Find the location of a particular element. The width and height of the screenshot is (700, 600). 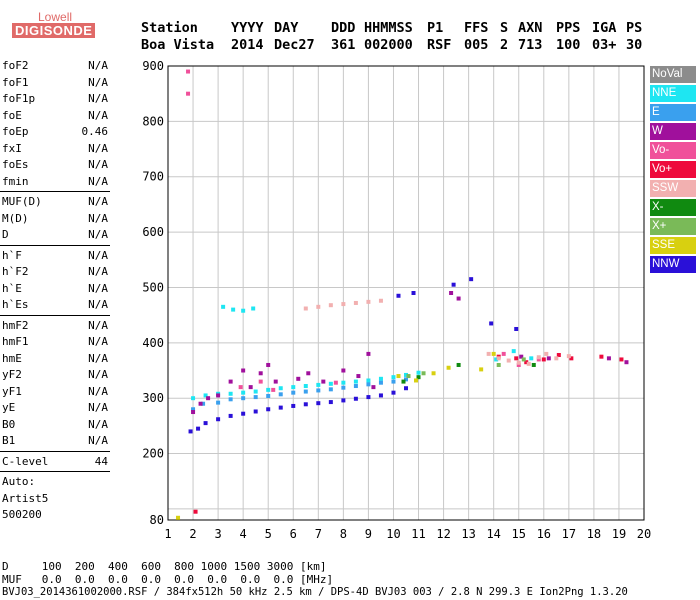

header-row2-cell: 2 is located at coordinates (504, 45).